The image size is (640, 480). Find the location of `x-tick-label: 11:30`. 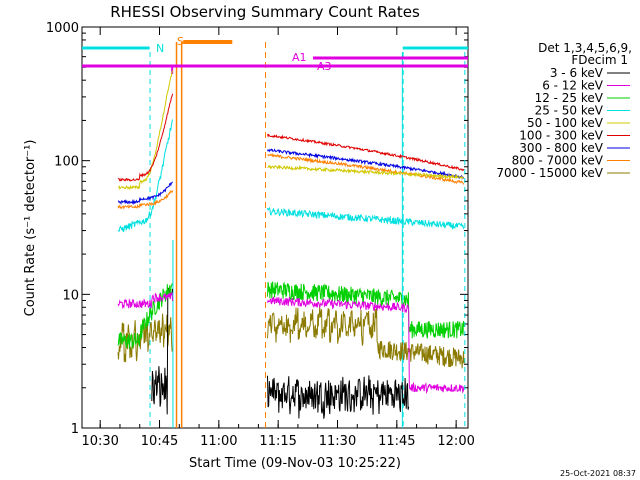

x-tick-label: 11:30 is located at coordinates (337, 441).